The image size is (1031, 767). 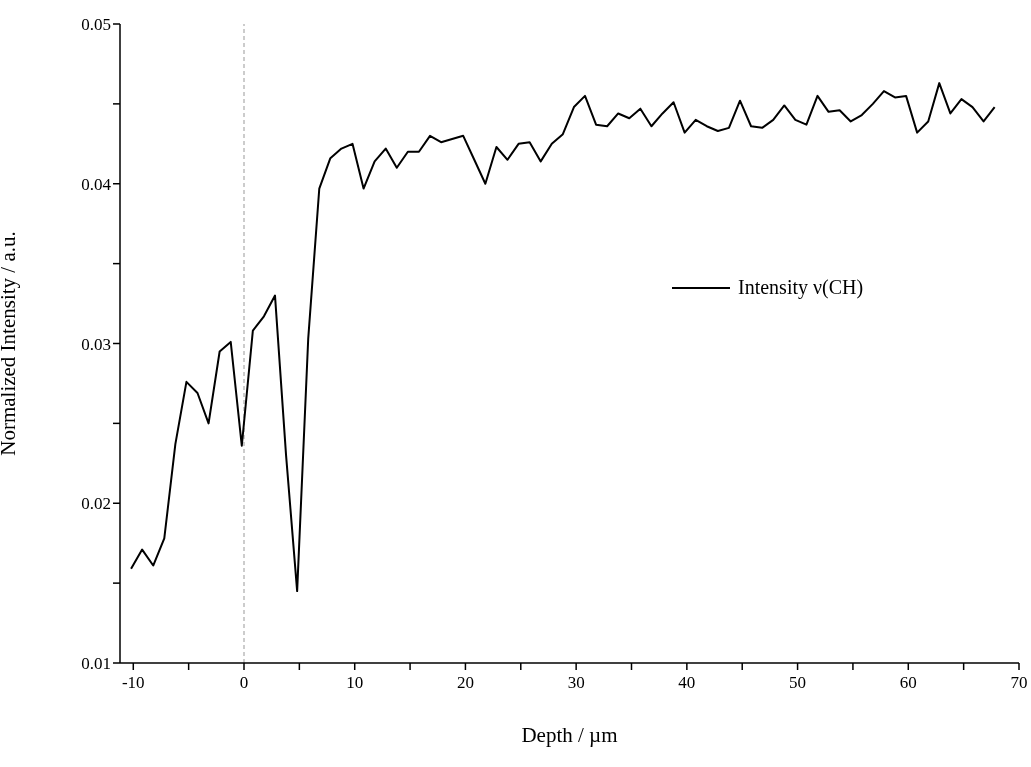 I want to click on x-tick-label: 60, so click(x=908, y=682).